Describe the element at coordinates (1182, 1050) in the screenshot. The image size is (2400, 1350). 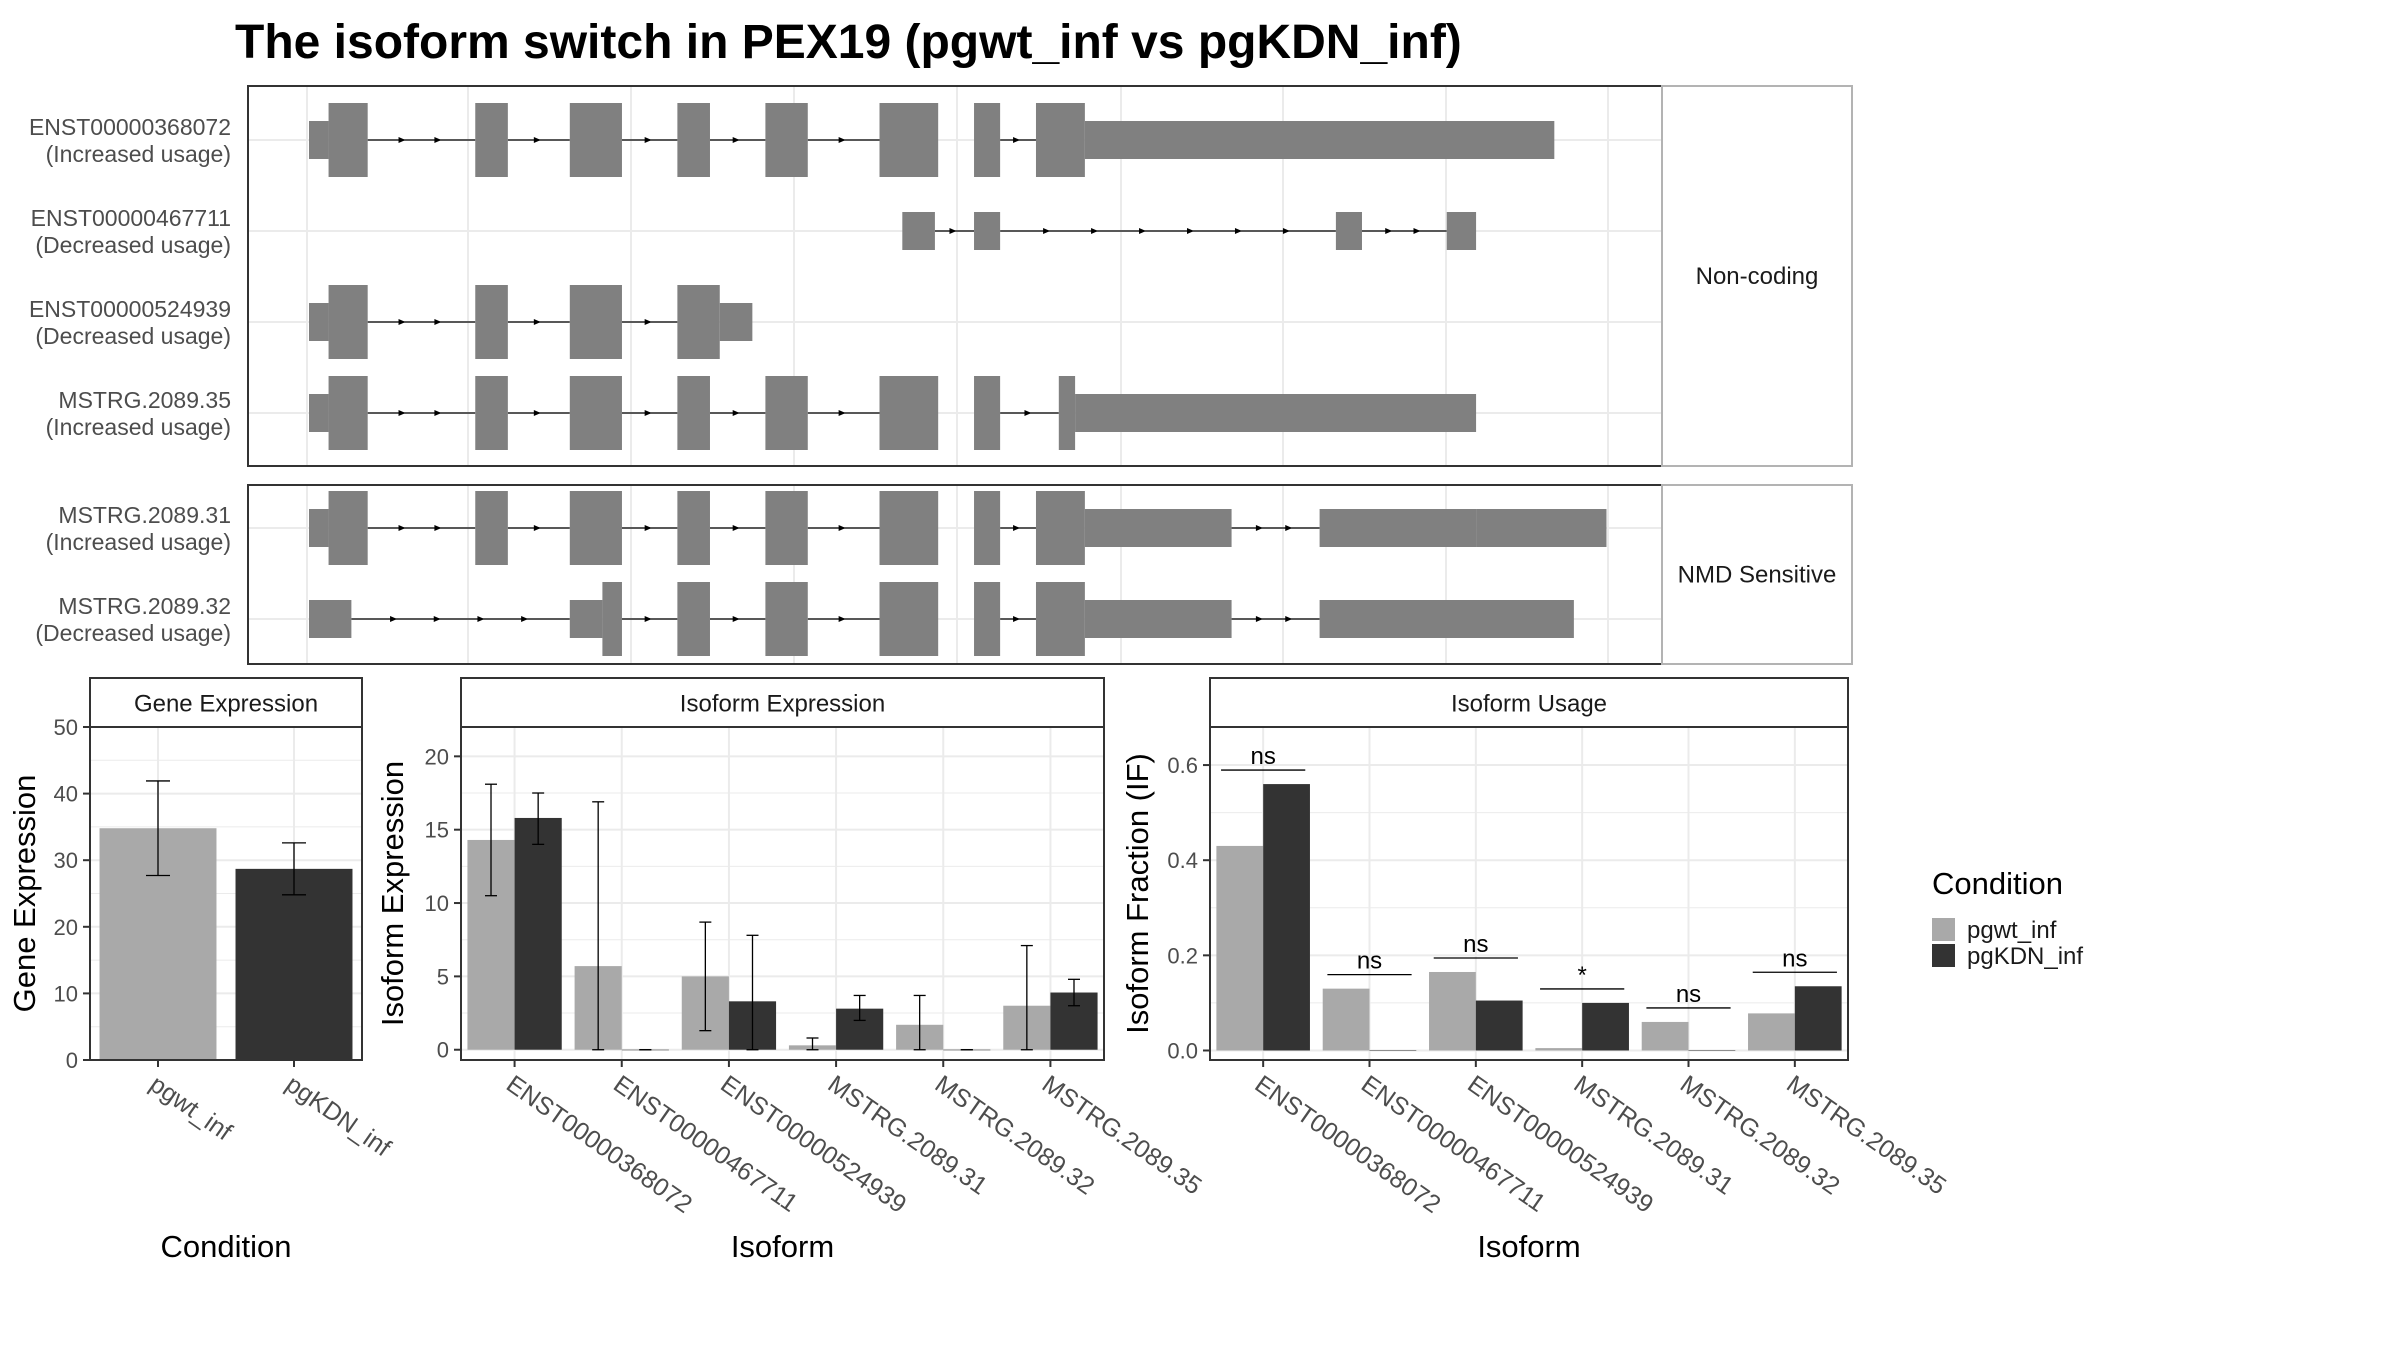
I see `y-tick-label: 0.0` at that location.